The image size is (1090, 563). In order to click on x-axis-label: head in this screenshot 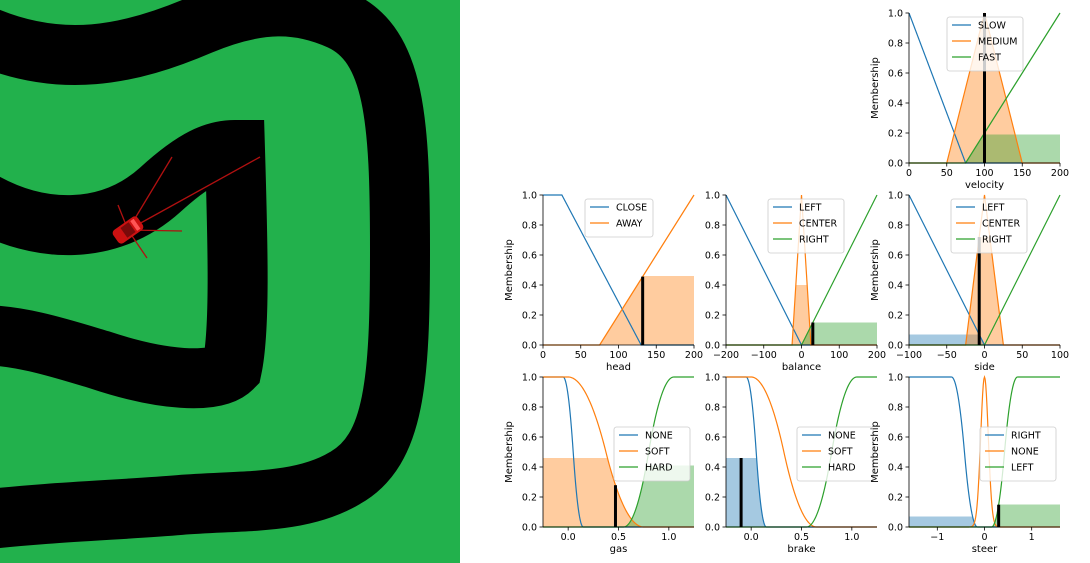, I will do `click(618, 367)`.